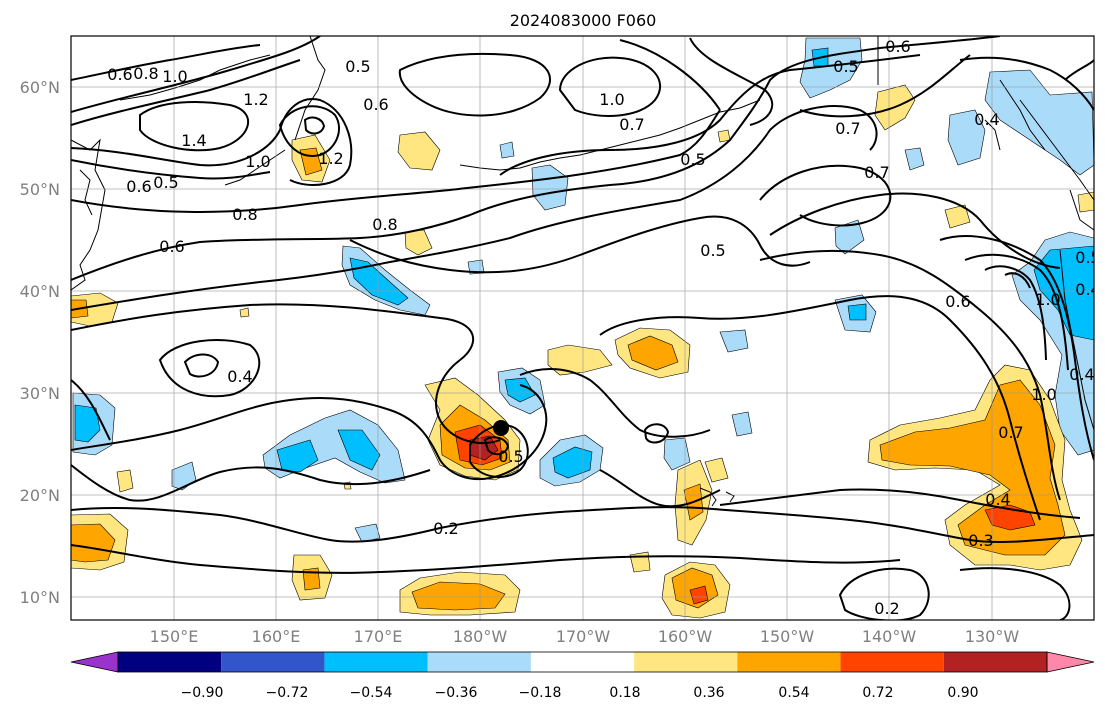  What do you see at coordinates (962, 693) in the screenshot?
I see `colorbar-tick: 0.90` at bounding box center [962, 693].